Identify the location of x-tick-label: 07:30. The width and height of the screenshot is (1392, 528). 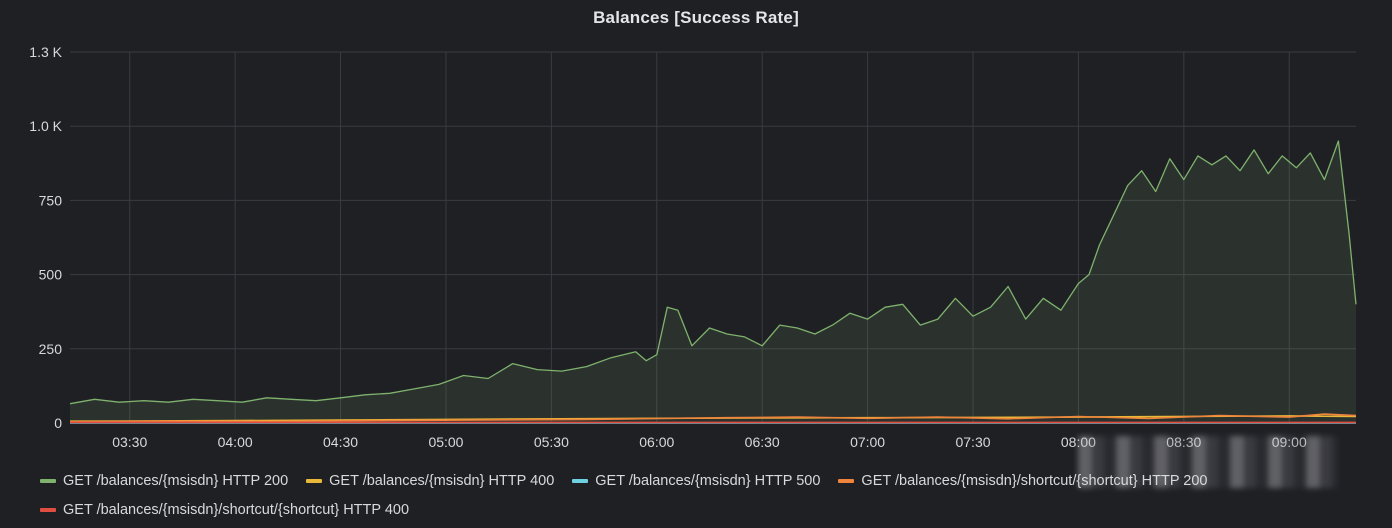
(972, 442).